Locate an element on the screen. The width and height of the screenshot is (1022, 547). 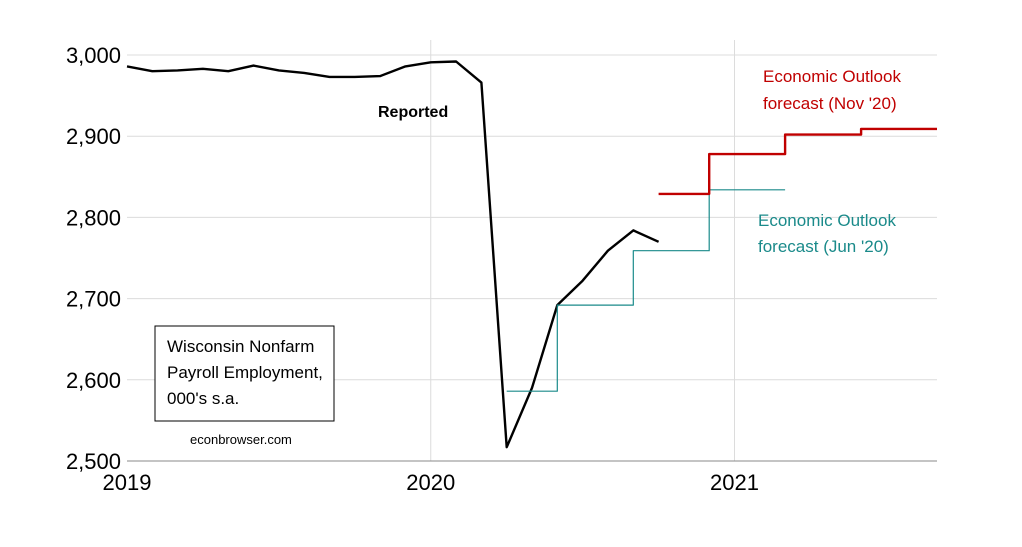
x-axis-ticks: 2019 2020 2021 is located at coordinates (431, 482).